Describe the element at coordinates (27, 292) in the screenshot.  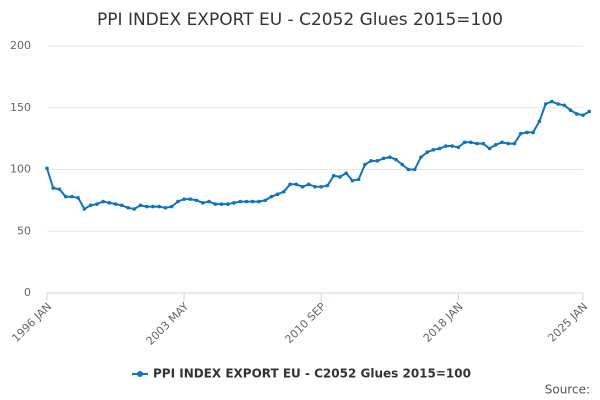
I see `y-tick-label: 0` at that location.